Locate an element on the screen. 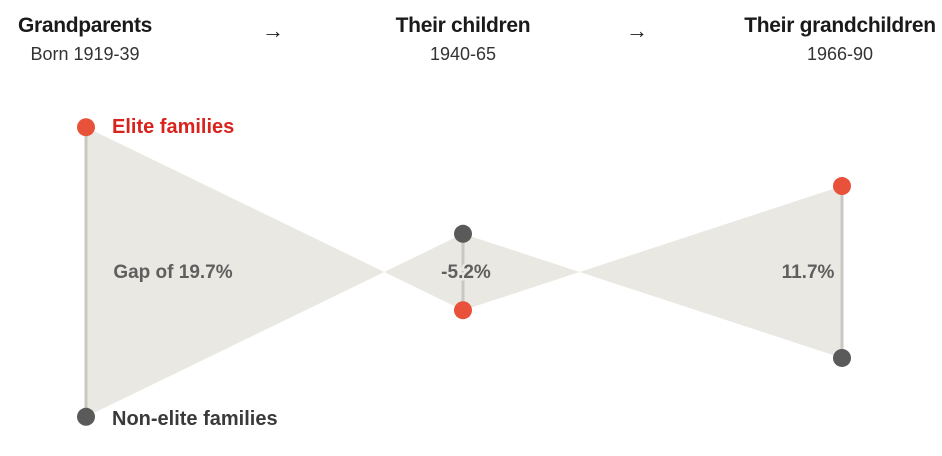 Image resolution: width=942 pixels, height=456 pixels. header-grandparents: Grandparents Born 1919-39 is located at coordinates (85, 39).